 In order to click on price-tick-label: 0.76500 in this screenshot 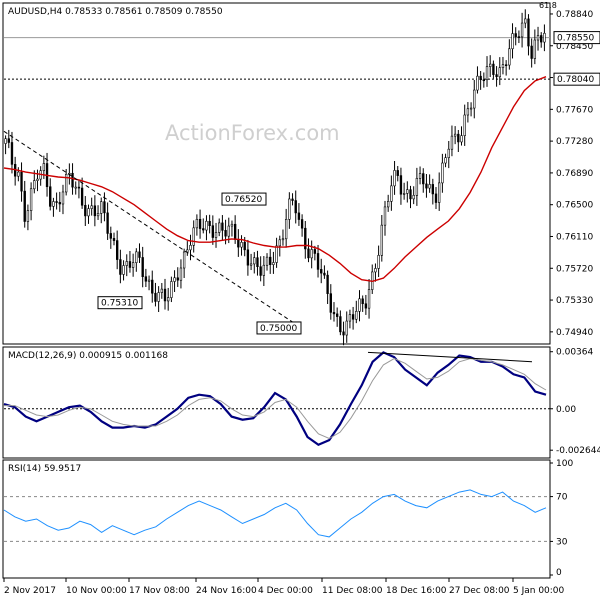, I will do `click(574, 206)`.